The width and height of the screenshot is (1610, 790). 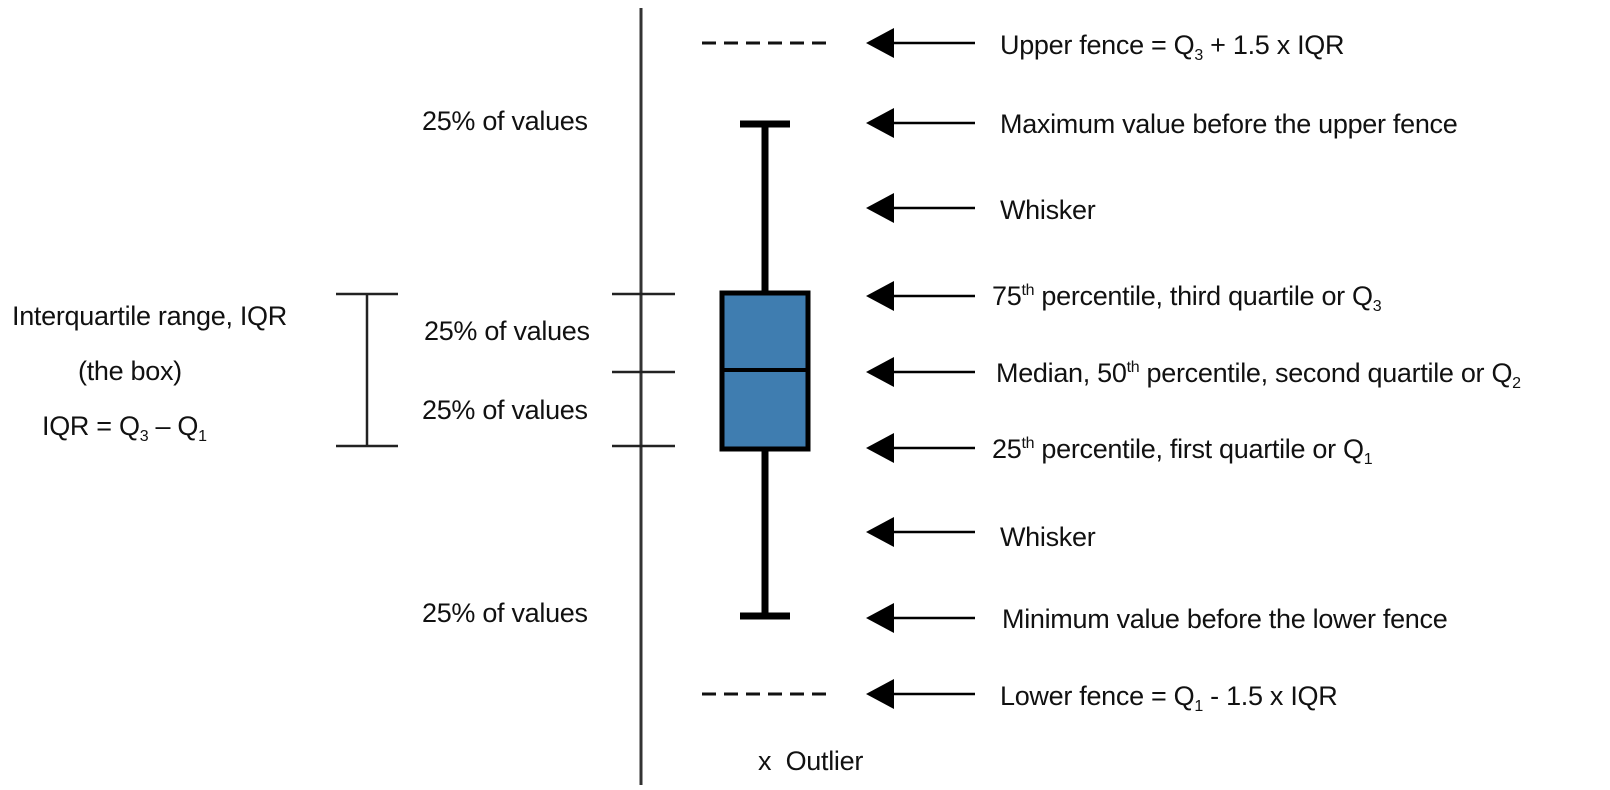 I want to click on iqr-subtitle: (the box), so click(x=130, y=371).